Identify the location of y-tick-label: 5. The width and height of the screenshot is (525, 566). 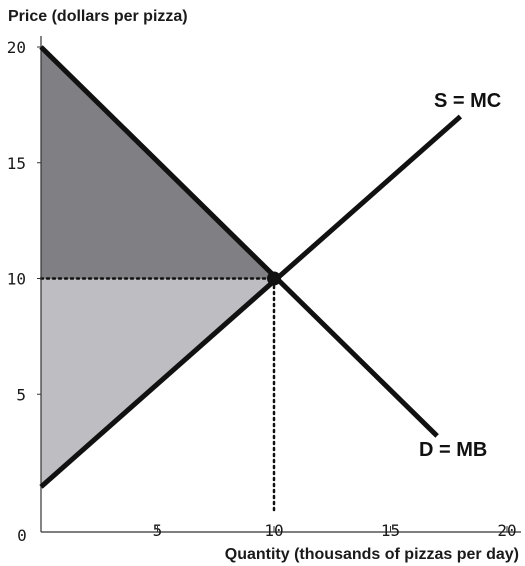
(21, 394).